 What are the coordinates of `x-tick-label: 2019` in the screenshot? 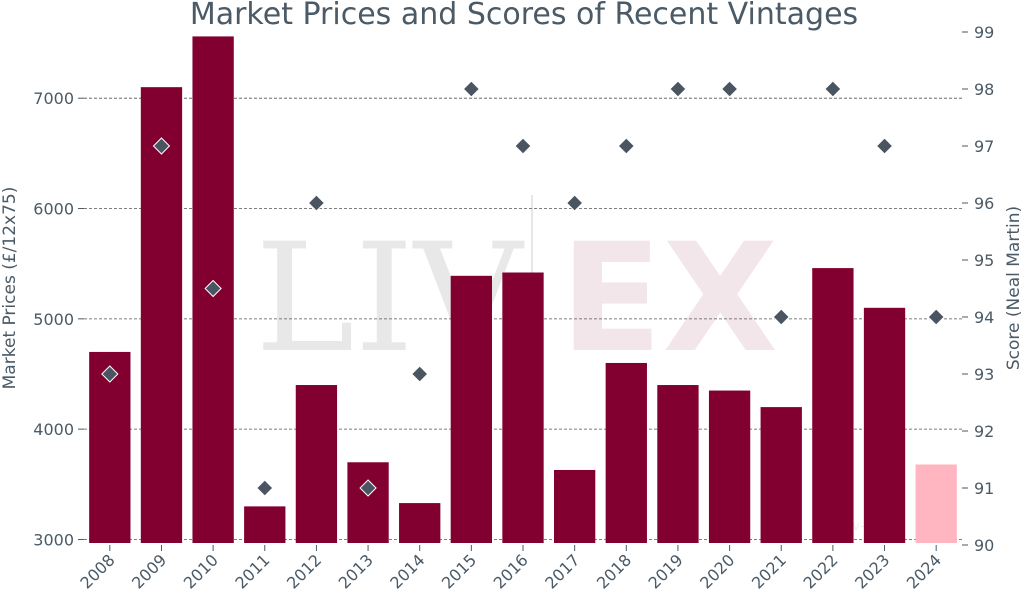 It's located at (666, 571).